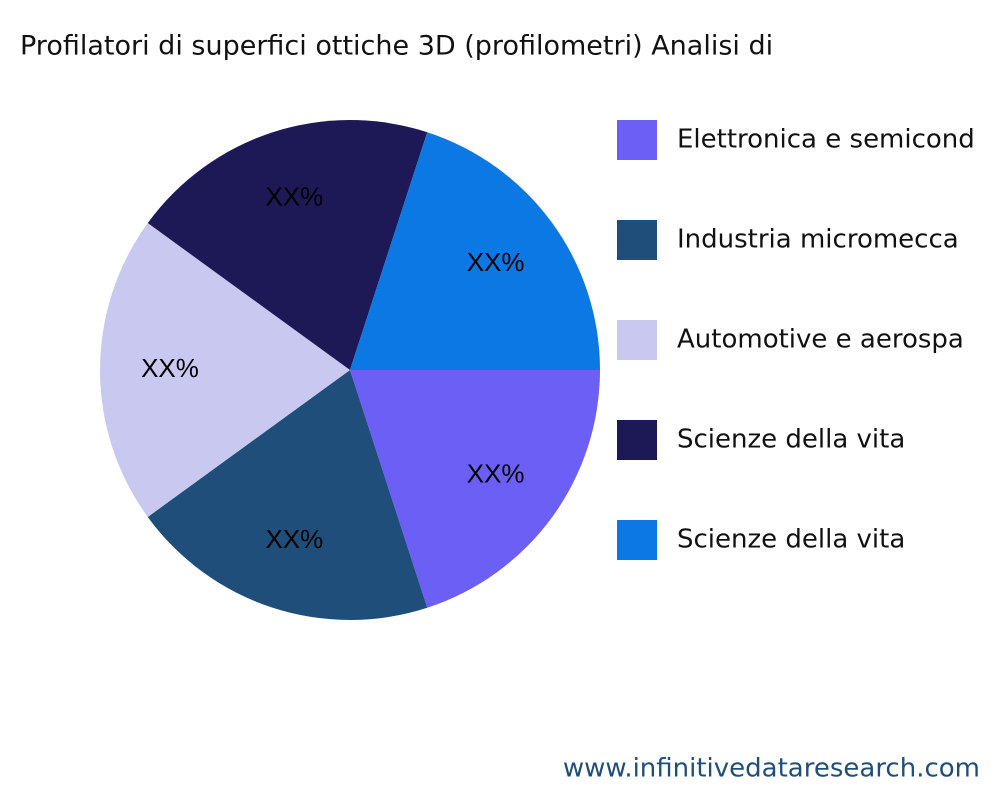 Image resolution: width=1000 pixels, height=800 pixels. What do you see at coordinates (820, 340) in the screenshot?
I see `legend-label: Automotive e aerospa` at bounding box center [820, 340].